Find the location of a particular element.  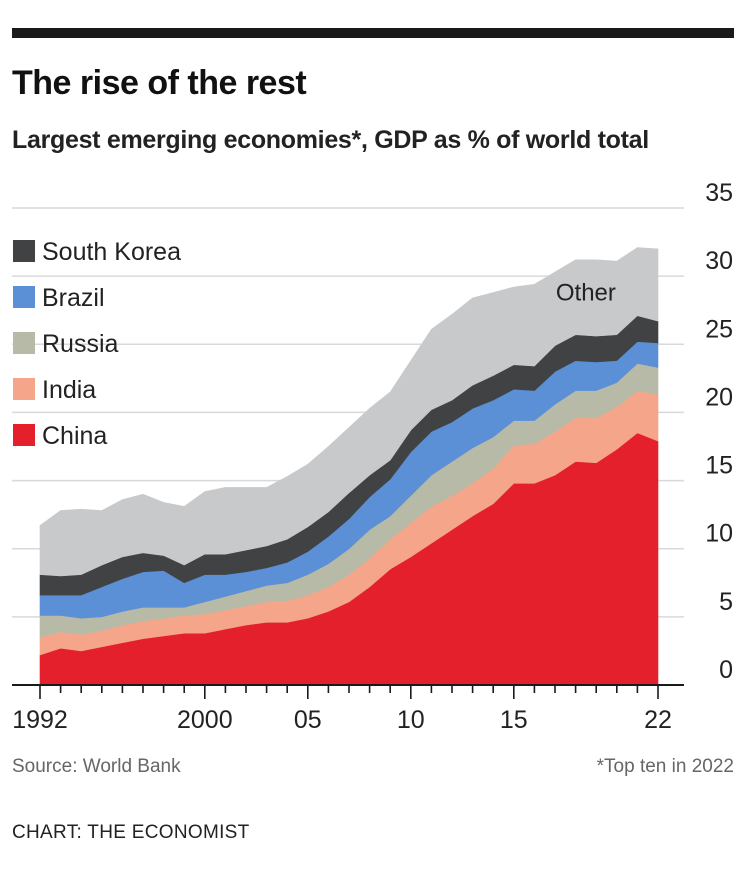

footnote: *Top ten in 2022 is located at coordinates (665, 766).